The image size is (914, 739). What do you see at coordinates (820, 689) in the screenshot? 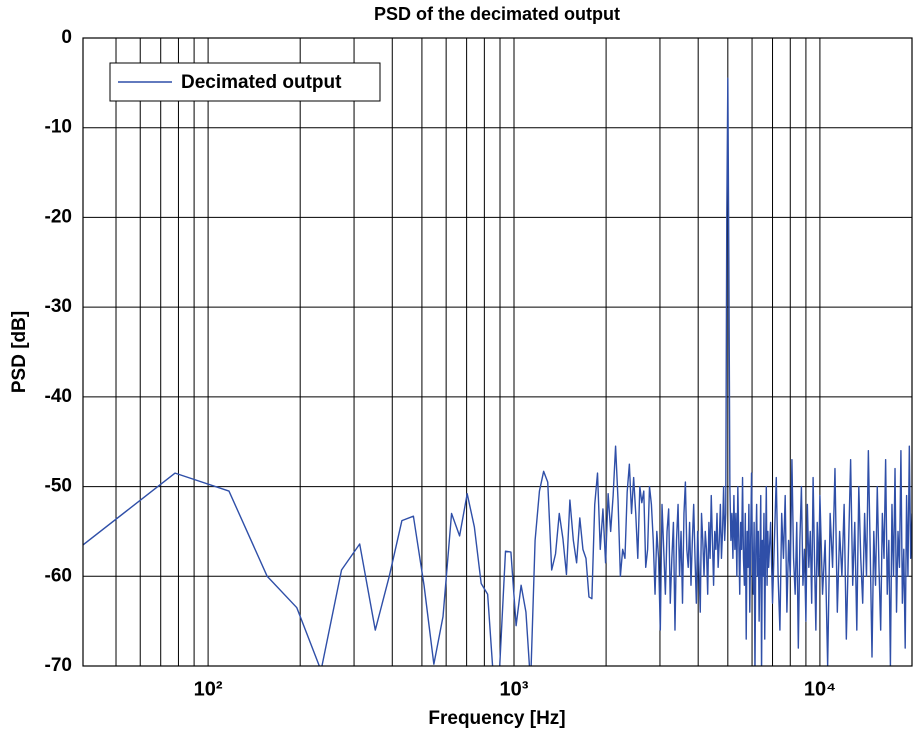
I see `x-tick-label: 10⁴` at bounding box center [820, 689].